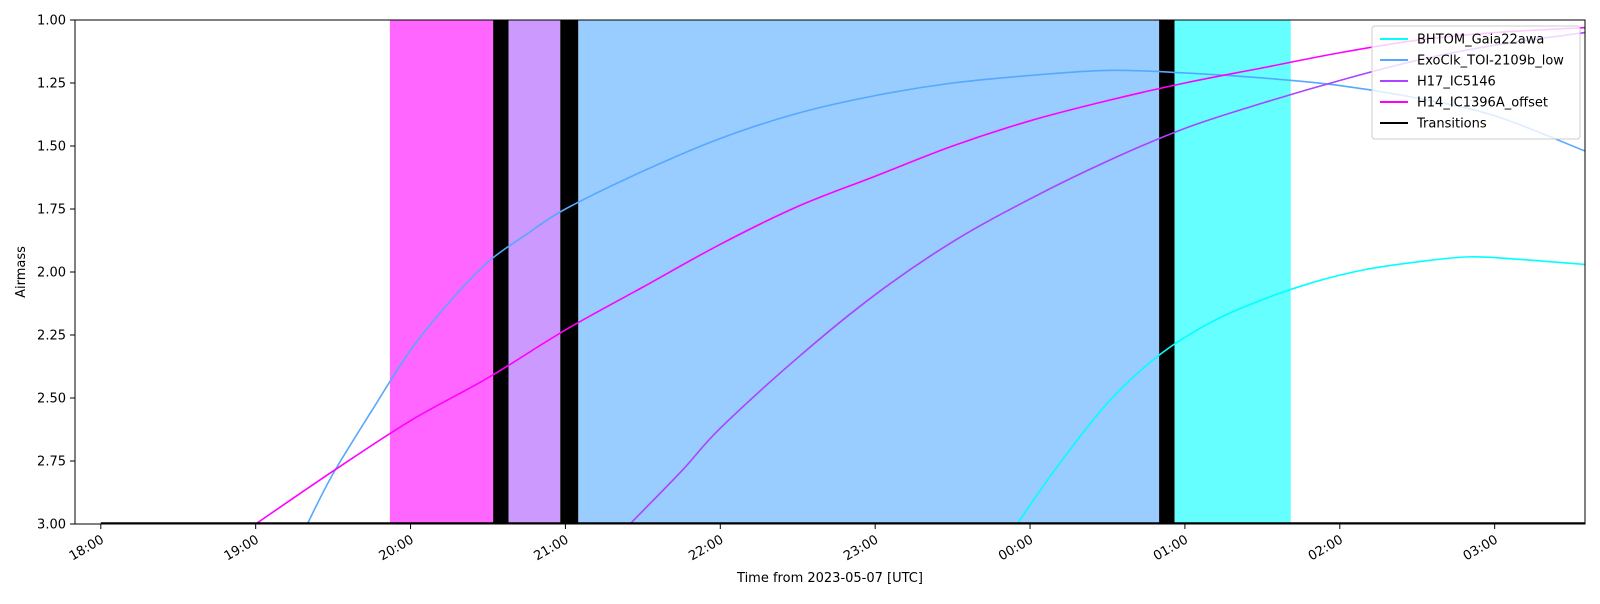  I want to click on x-axis-label: Time from 2023-05-07 [UTC], so click(829, 578).